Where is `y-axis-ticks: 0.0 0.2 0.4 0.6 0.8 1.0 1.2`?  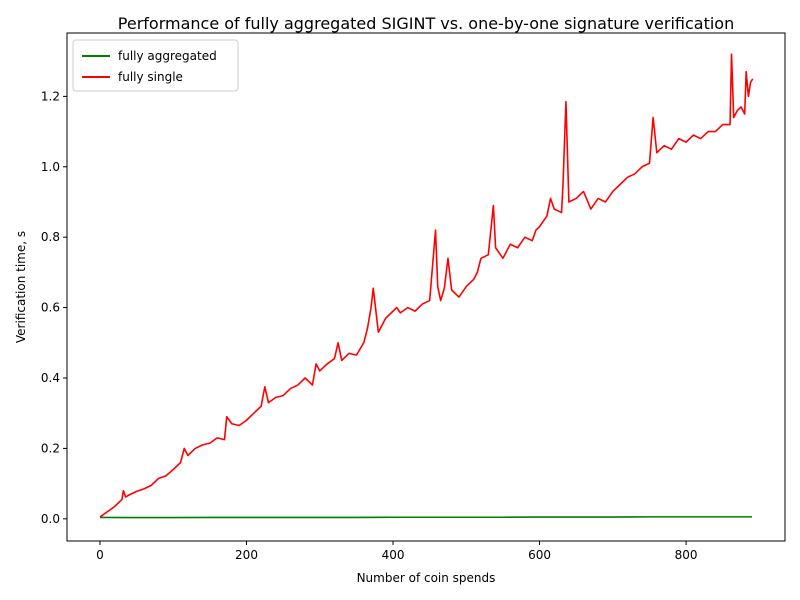
y-axis-ticks: 0.0 0.2 0.4 0.6 0.8 1.0 1.2 is located at coordinates (54, 307).